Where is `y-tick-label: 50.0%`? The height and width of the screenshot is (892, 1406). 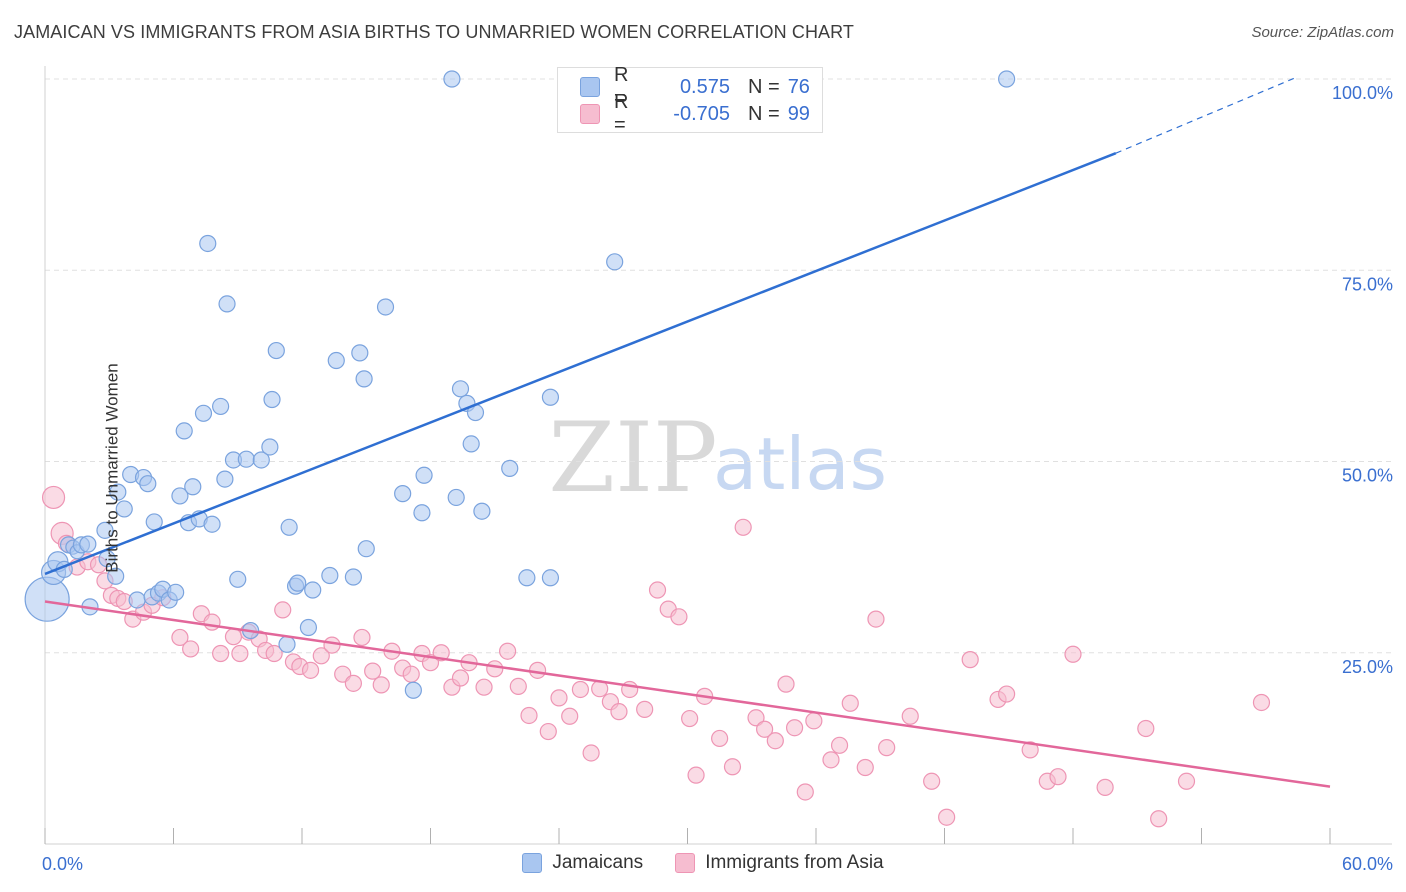
y-tick-label: 50.0% is located at coordinates (1367, 476).